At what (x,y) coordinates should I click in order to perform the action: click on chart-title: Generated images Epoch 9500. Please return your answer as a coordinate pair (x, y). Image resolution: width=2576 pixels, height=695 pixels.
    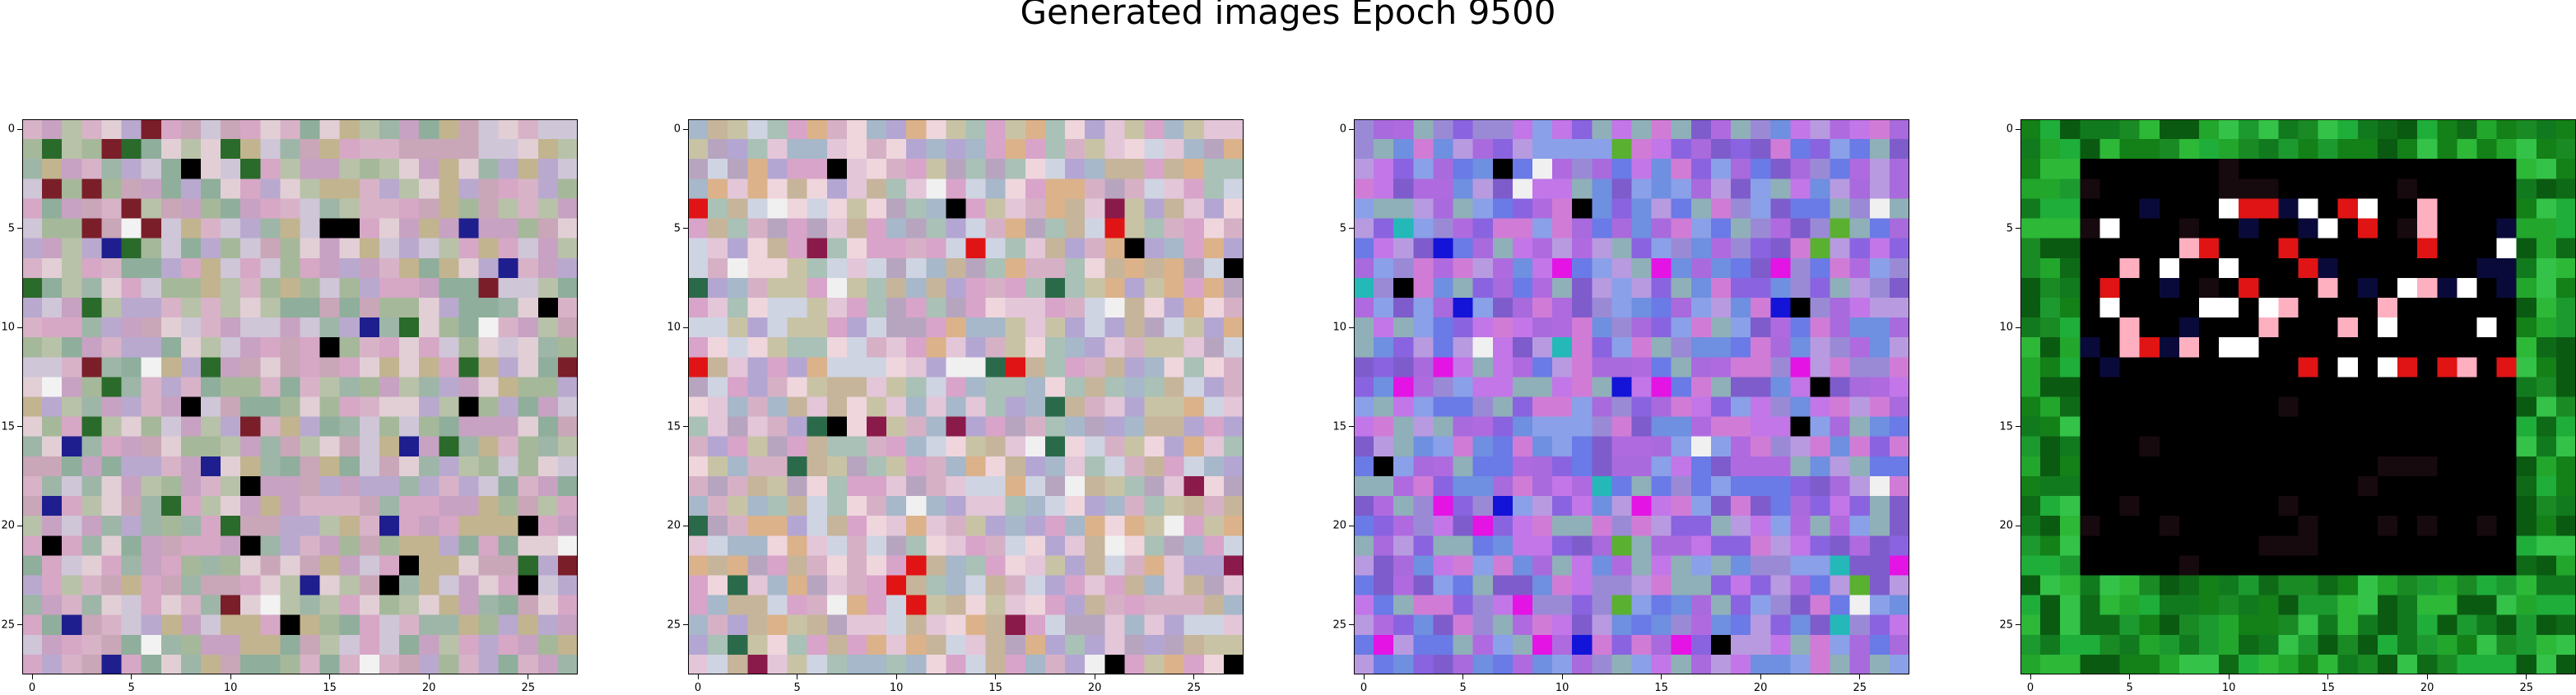
    Looking at the image, I should click on (1288, 16).